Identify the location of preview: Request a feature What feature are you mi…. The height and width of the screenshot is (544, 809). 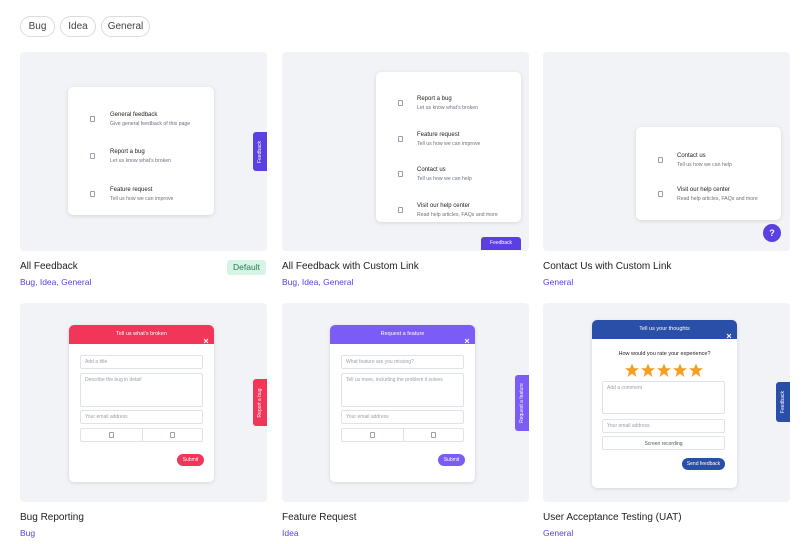
(405, 402).